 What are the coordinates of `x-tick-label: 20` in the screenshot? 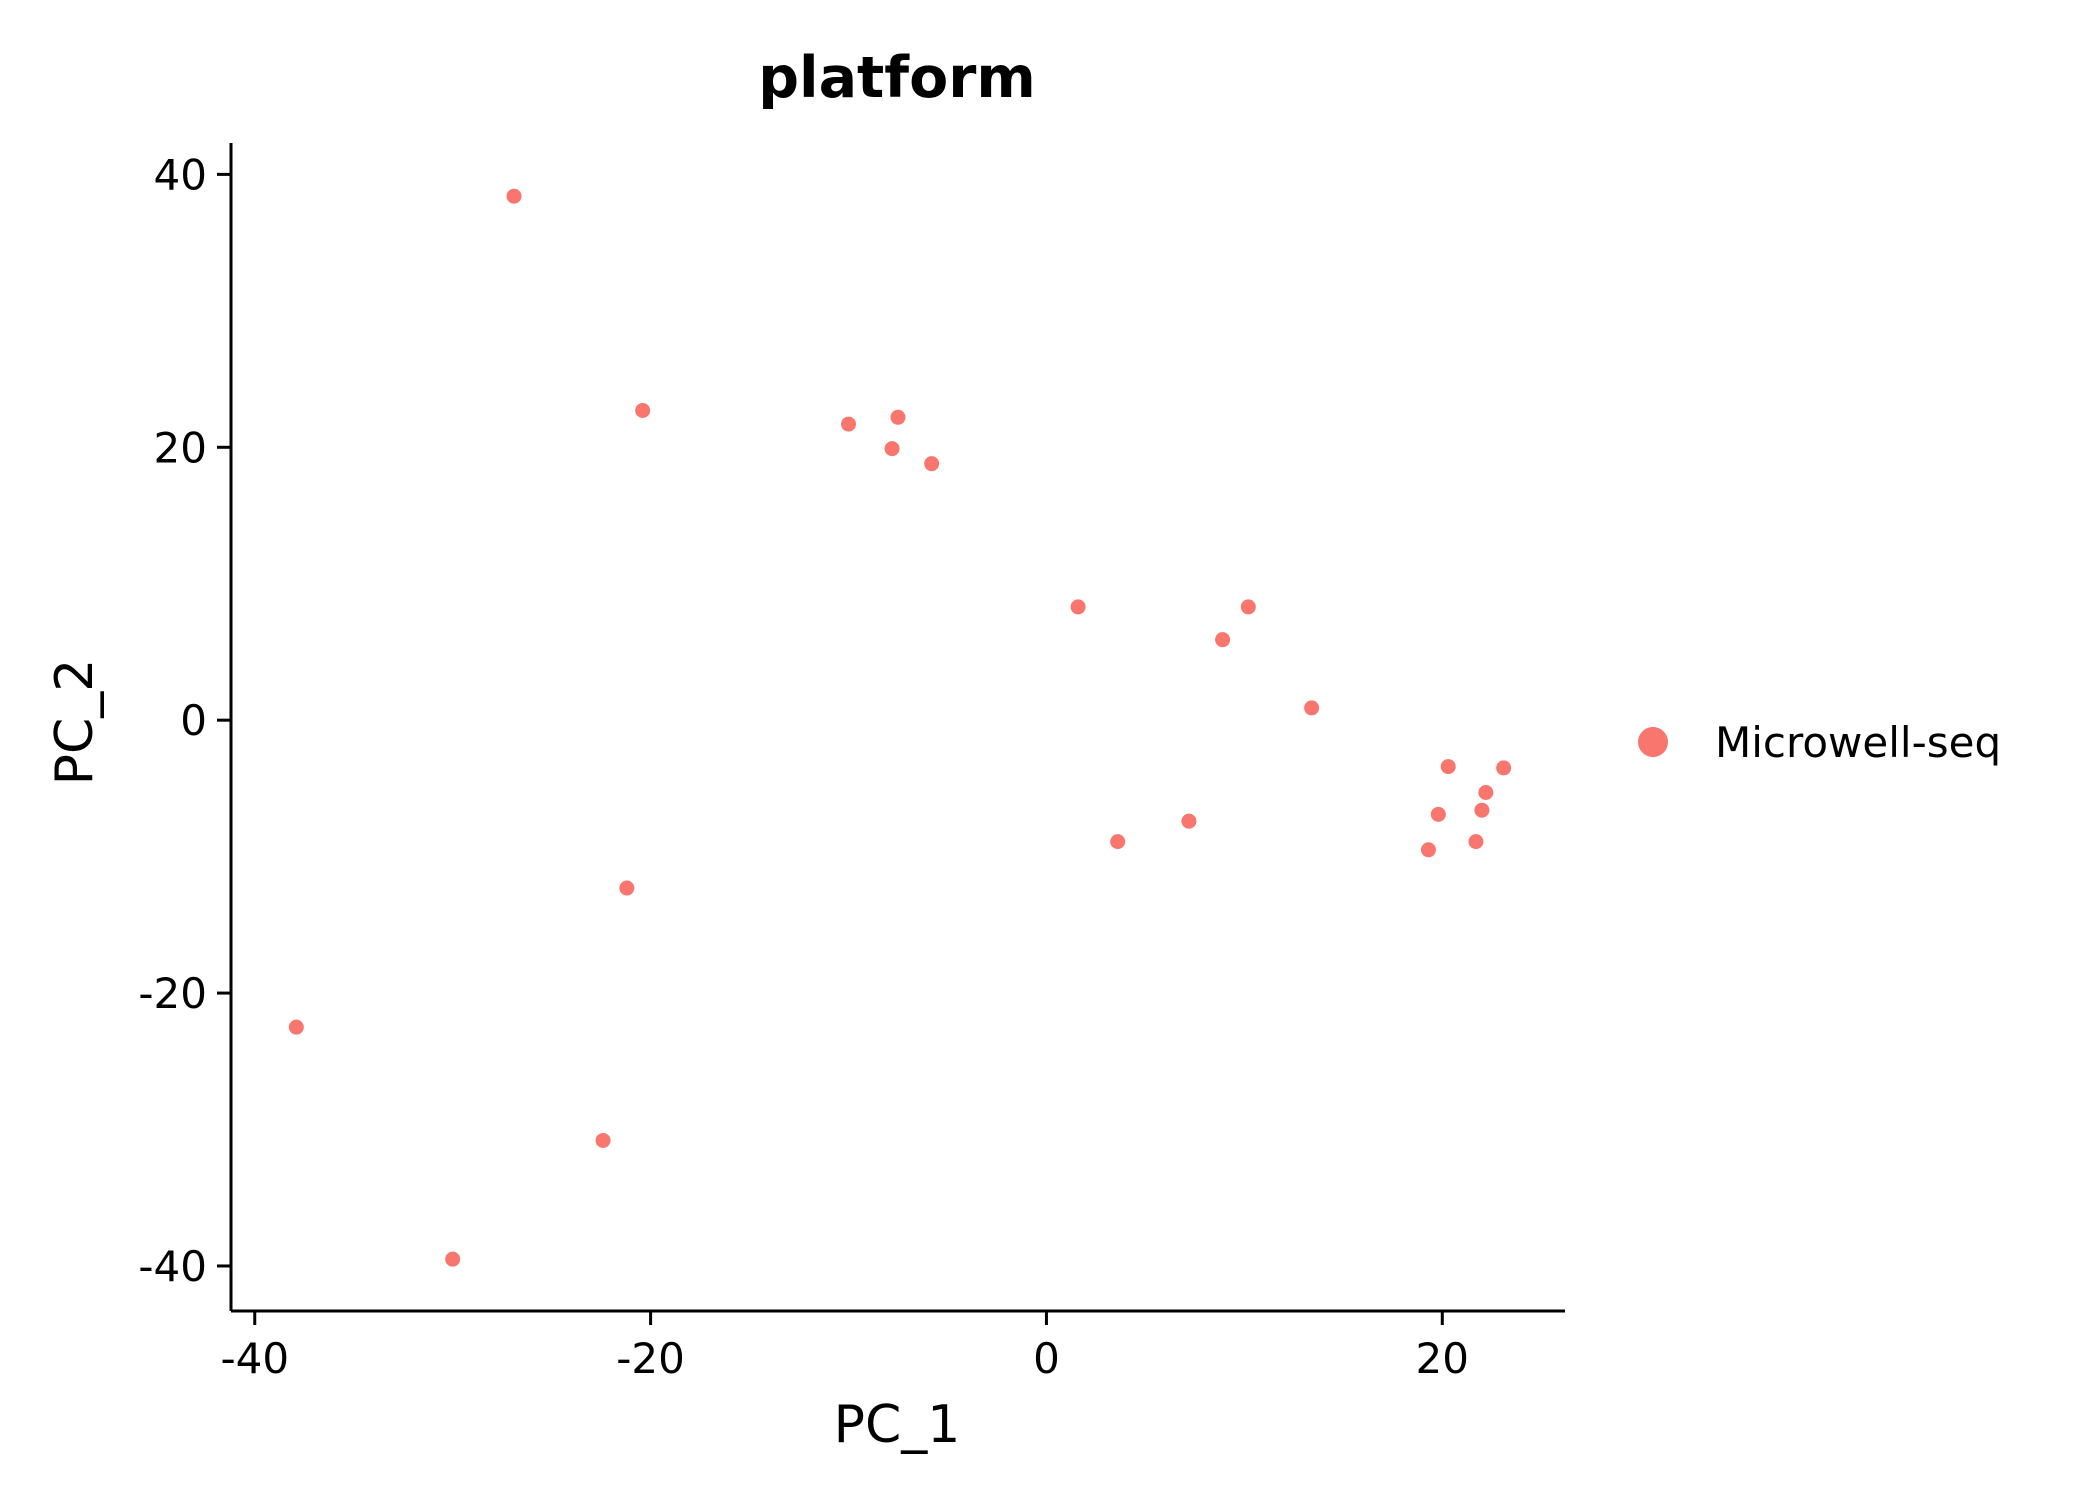 It's located at (1442, 1358).